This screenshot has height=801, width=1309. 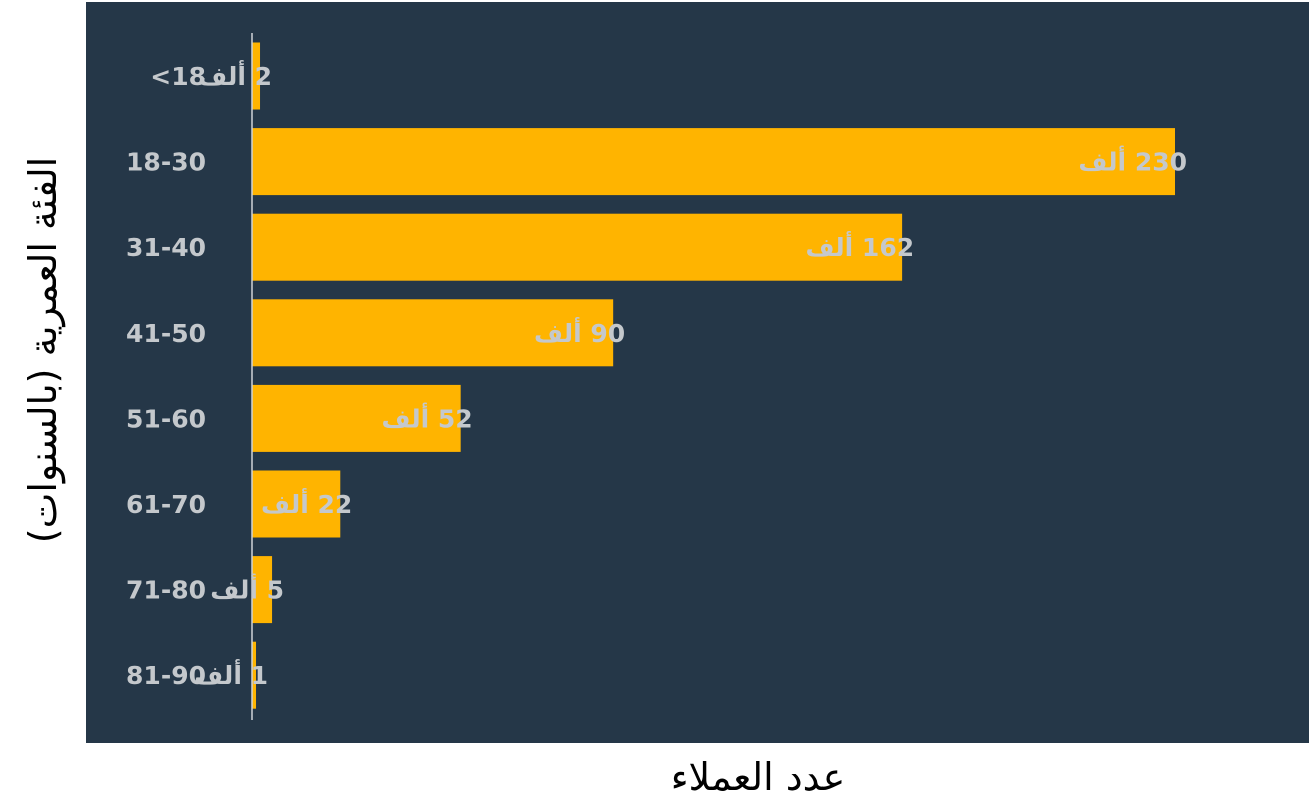 What do you see at coordinates (247, 589) in the screenshot?
I see `data-label: 5 ألف` at bounding box center [247, 589].